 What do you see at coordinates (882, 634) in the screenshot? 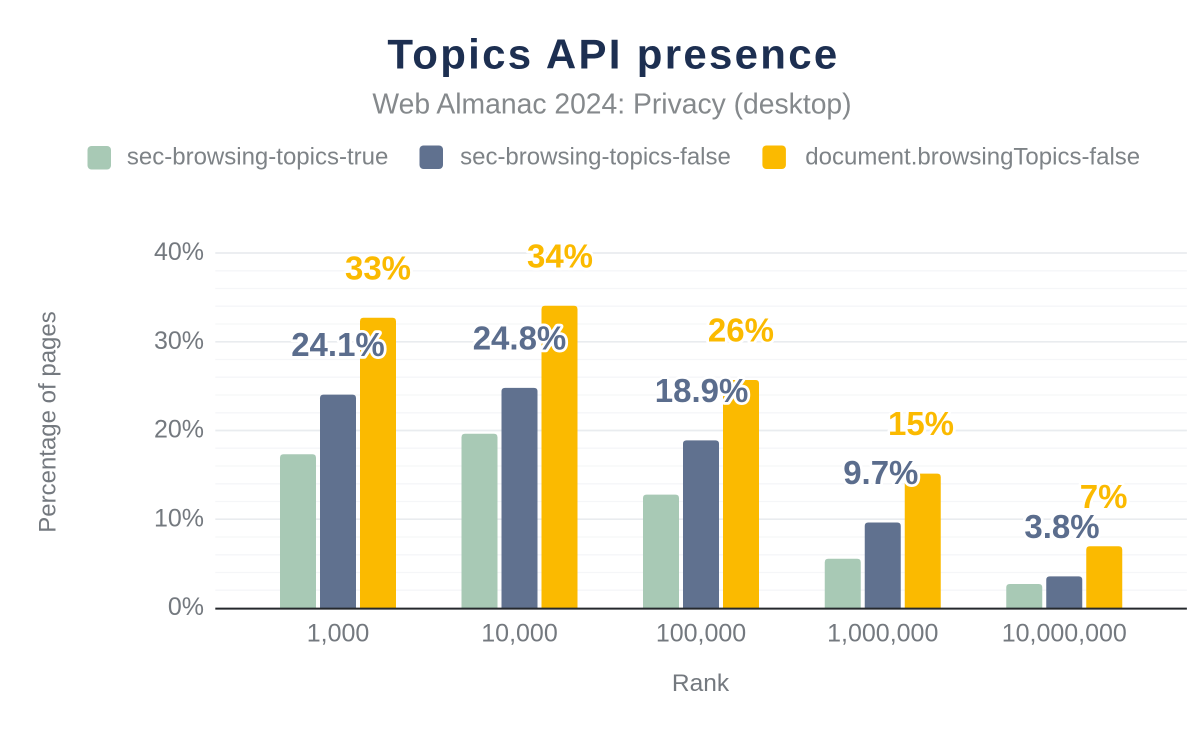
I see `svg-text: 1,000,000` at bounding box center [882, 634].